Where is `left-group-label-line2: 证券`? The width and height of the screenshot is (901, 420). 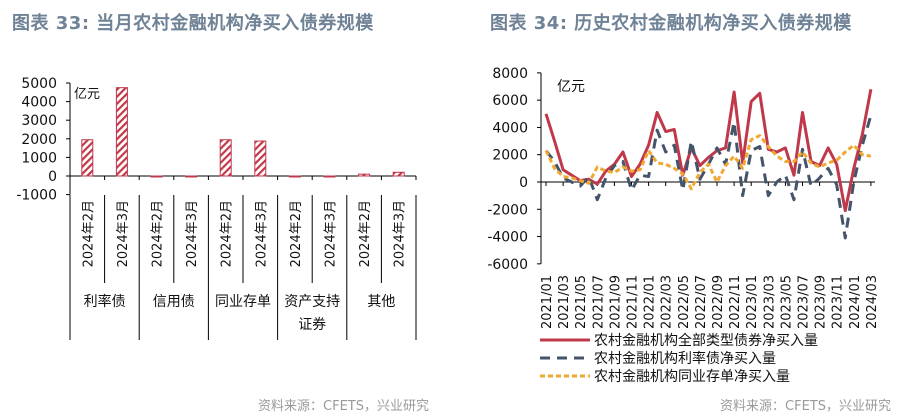 left-group-label-line2: 证券 is located at coordinates (312, 325).